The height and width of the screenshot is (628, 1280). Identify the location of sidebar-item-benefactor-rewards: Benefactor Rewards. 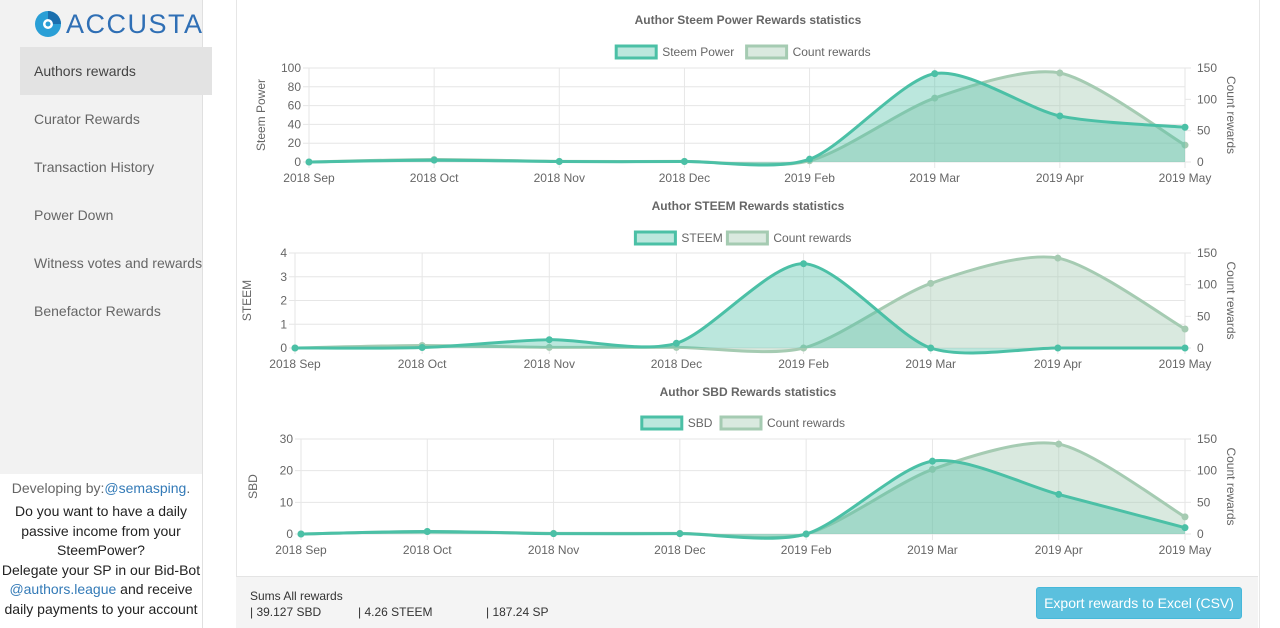
(97, 311).